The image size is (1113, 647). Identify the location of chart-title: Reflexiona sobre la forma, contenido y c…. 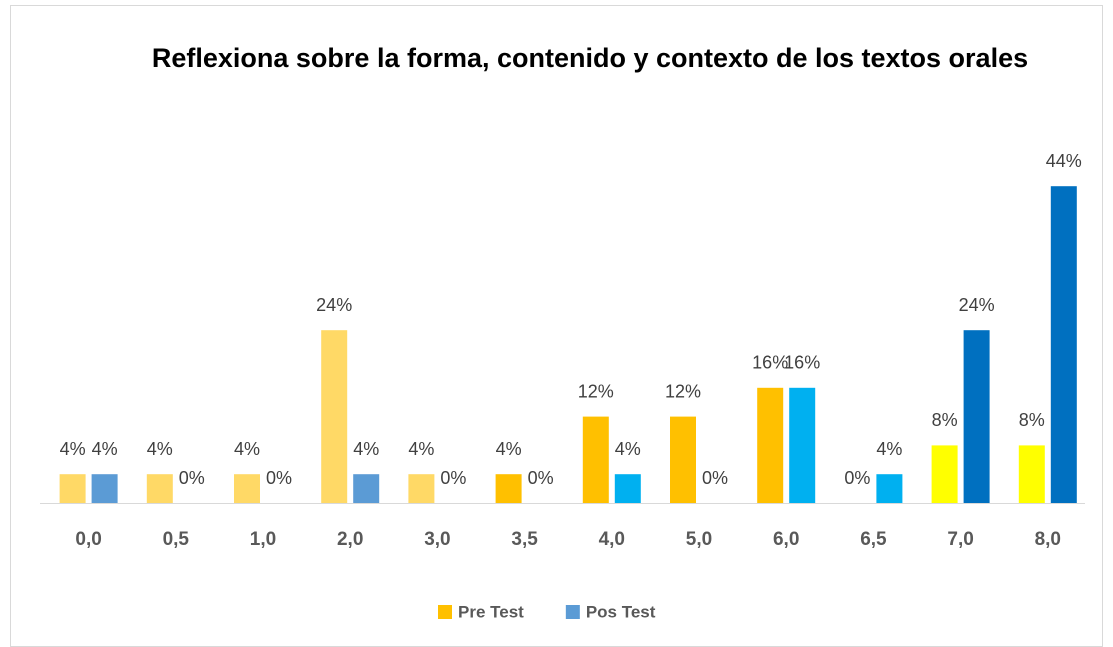
(590, 58).